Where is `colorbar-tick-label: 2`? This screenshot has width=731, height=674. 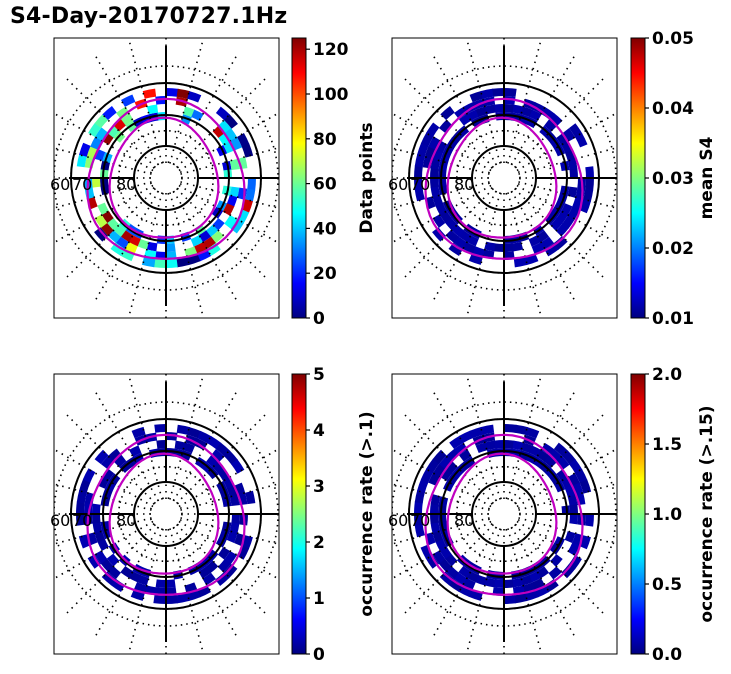 colorbar-tick-label: 2 is located at coordinates (319, 543).